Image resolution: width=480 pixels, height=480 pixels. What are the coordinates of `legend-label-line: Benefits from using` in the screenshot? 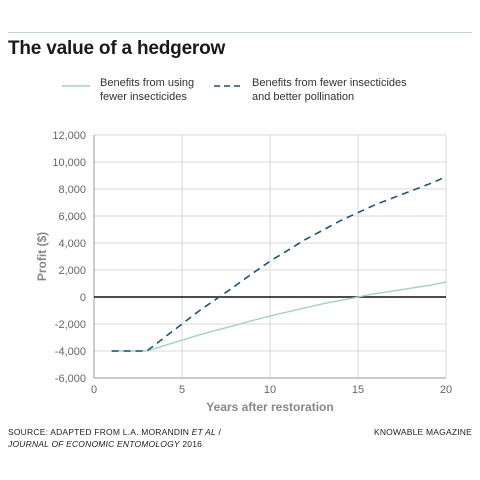 It's located at (147, 83).